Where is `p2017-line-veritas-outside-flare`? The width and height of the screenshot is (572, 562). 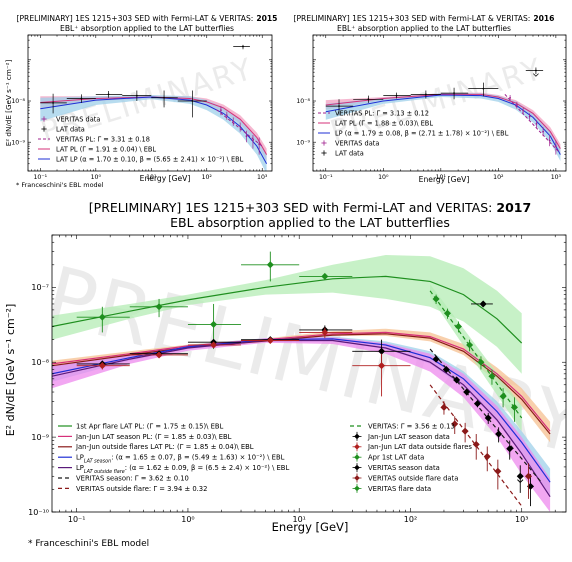
p2017-line-veritas-outside-flare is located at coordinates (476, 445).